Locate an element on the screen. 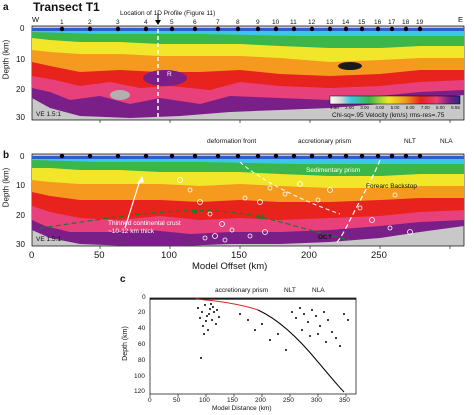  station-number: 16 is located at coordinates (378, 22).